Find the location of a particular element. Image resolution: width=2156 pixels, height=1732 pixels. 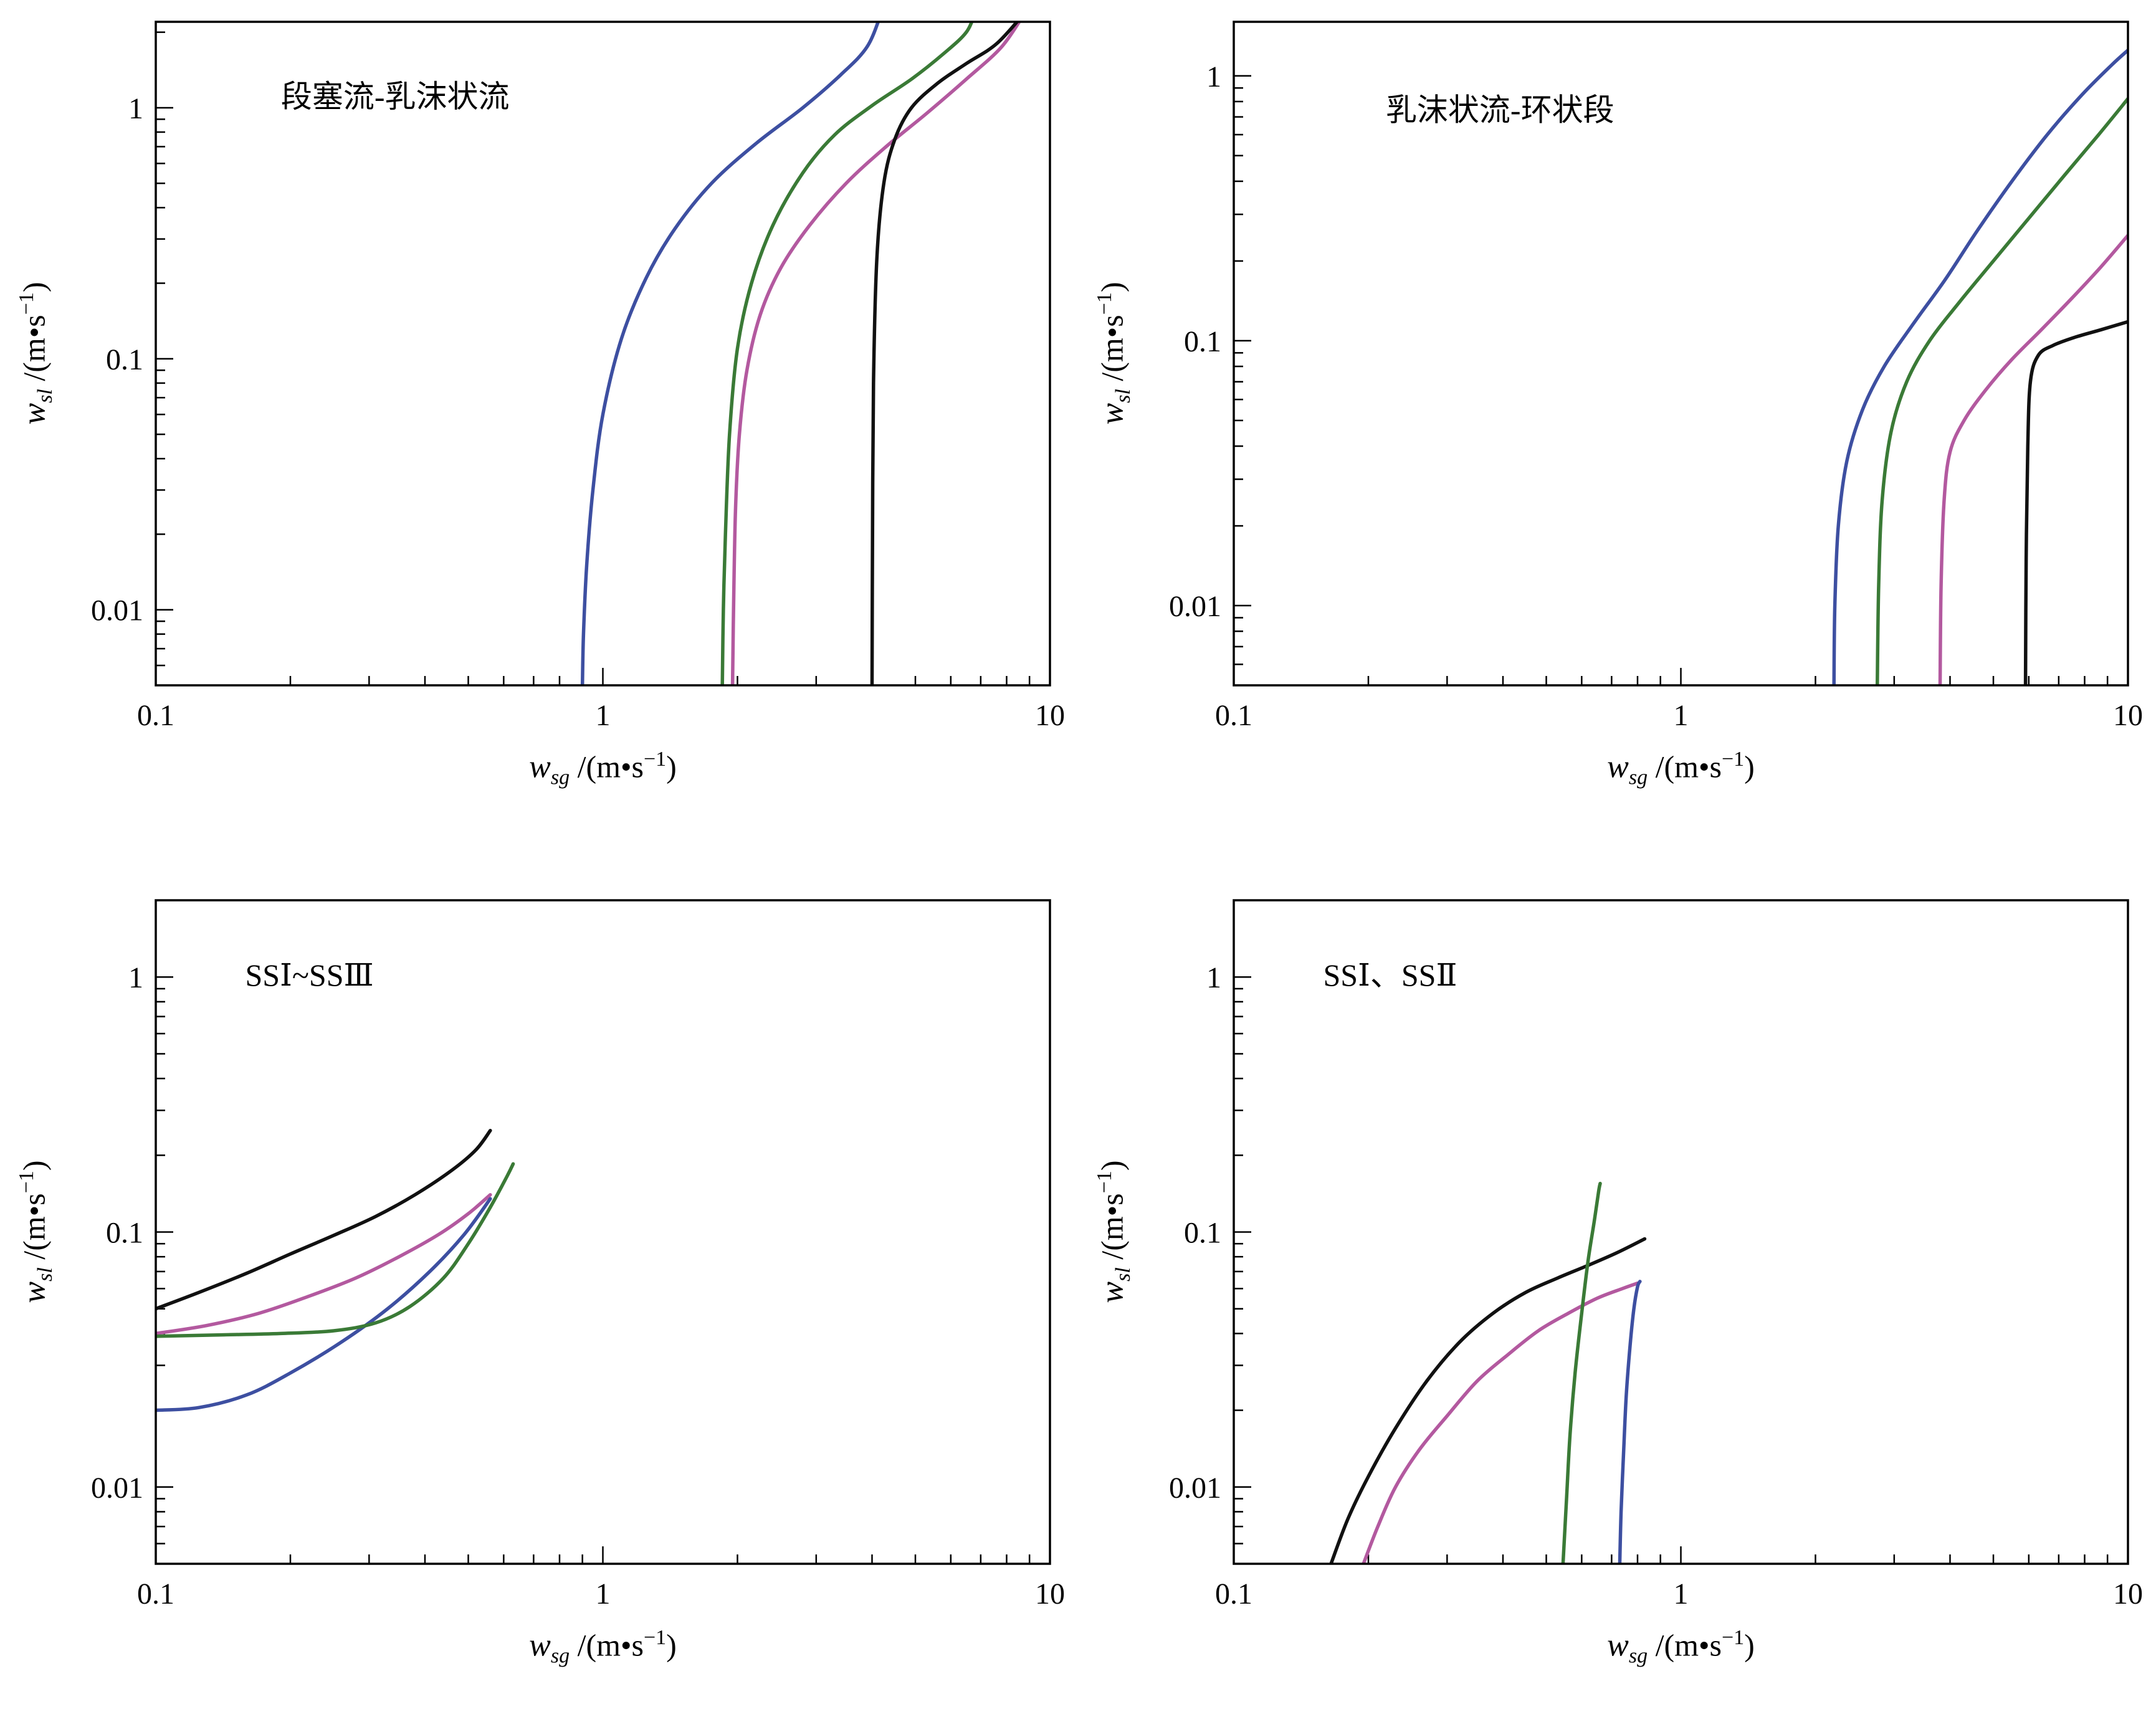

chart-title: 乳沫状流-环状段 is located at coordinates (1501, 110).